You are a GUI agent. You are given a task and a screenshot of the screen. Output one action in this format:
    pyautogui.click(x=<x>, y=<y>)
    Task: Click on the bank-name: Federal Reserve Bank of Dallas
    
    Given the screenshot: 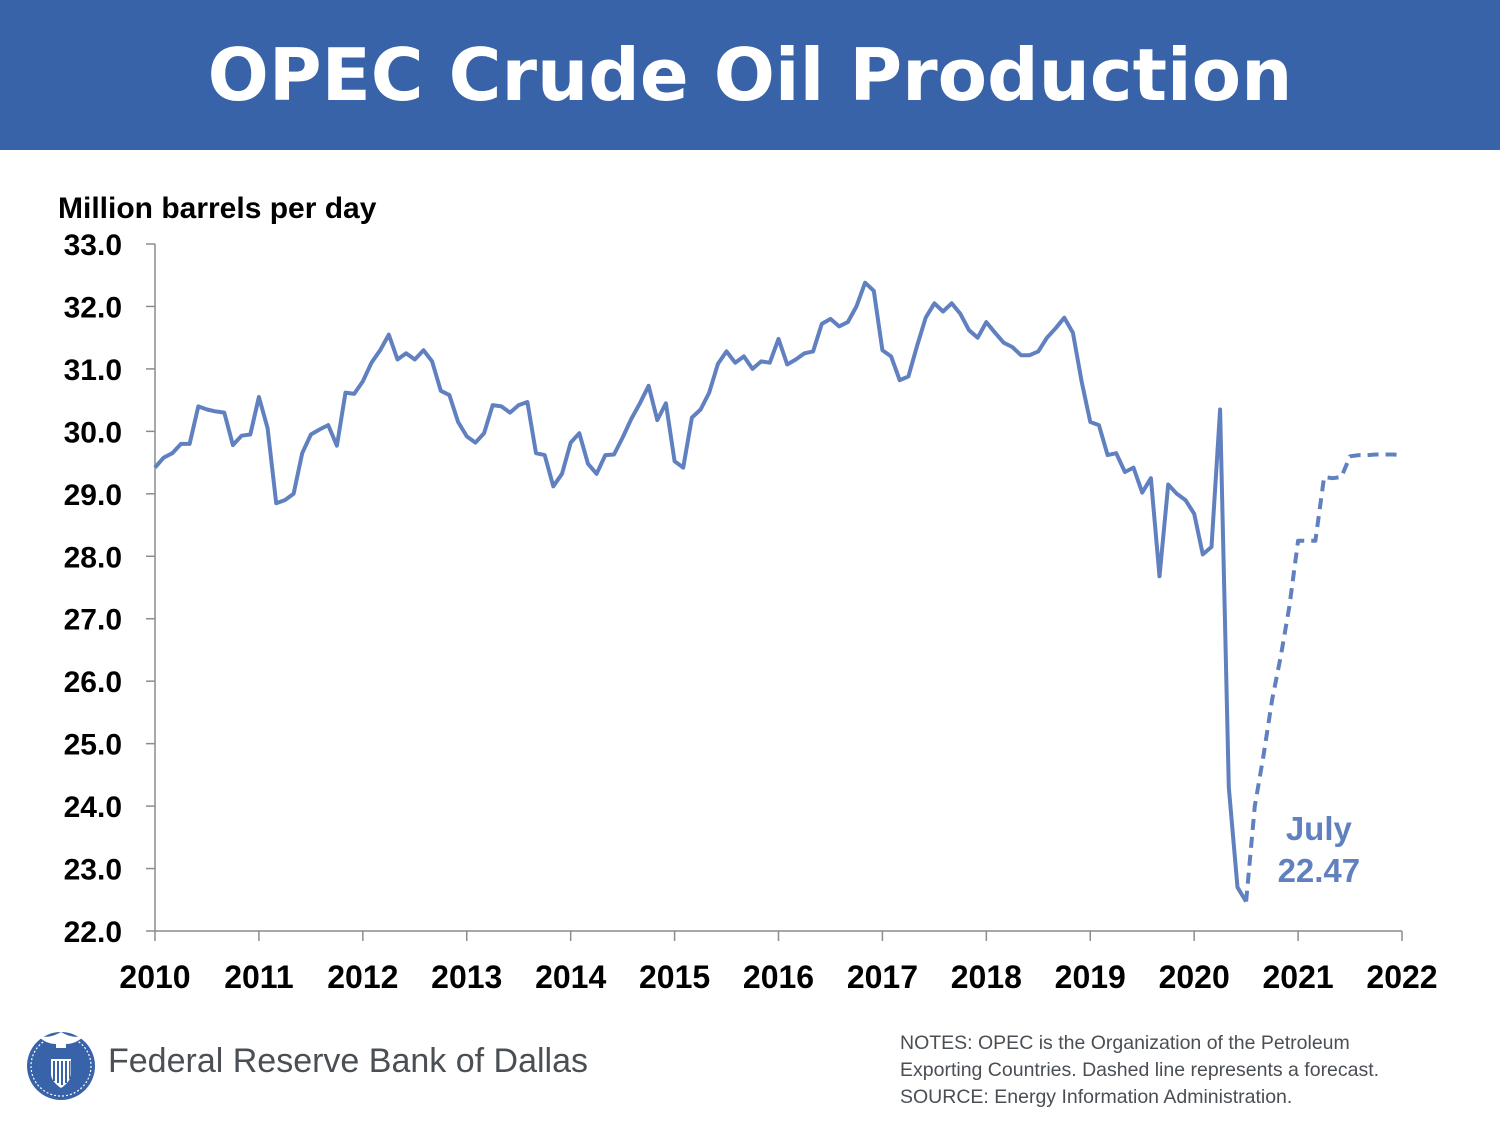 What is the action you would take?
    pyautogui.click(x=348, y=1061)
    